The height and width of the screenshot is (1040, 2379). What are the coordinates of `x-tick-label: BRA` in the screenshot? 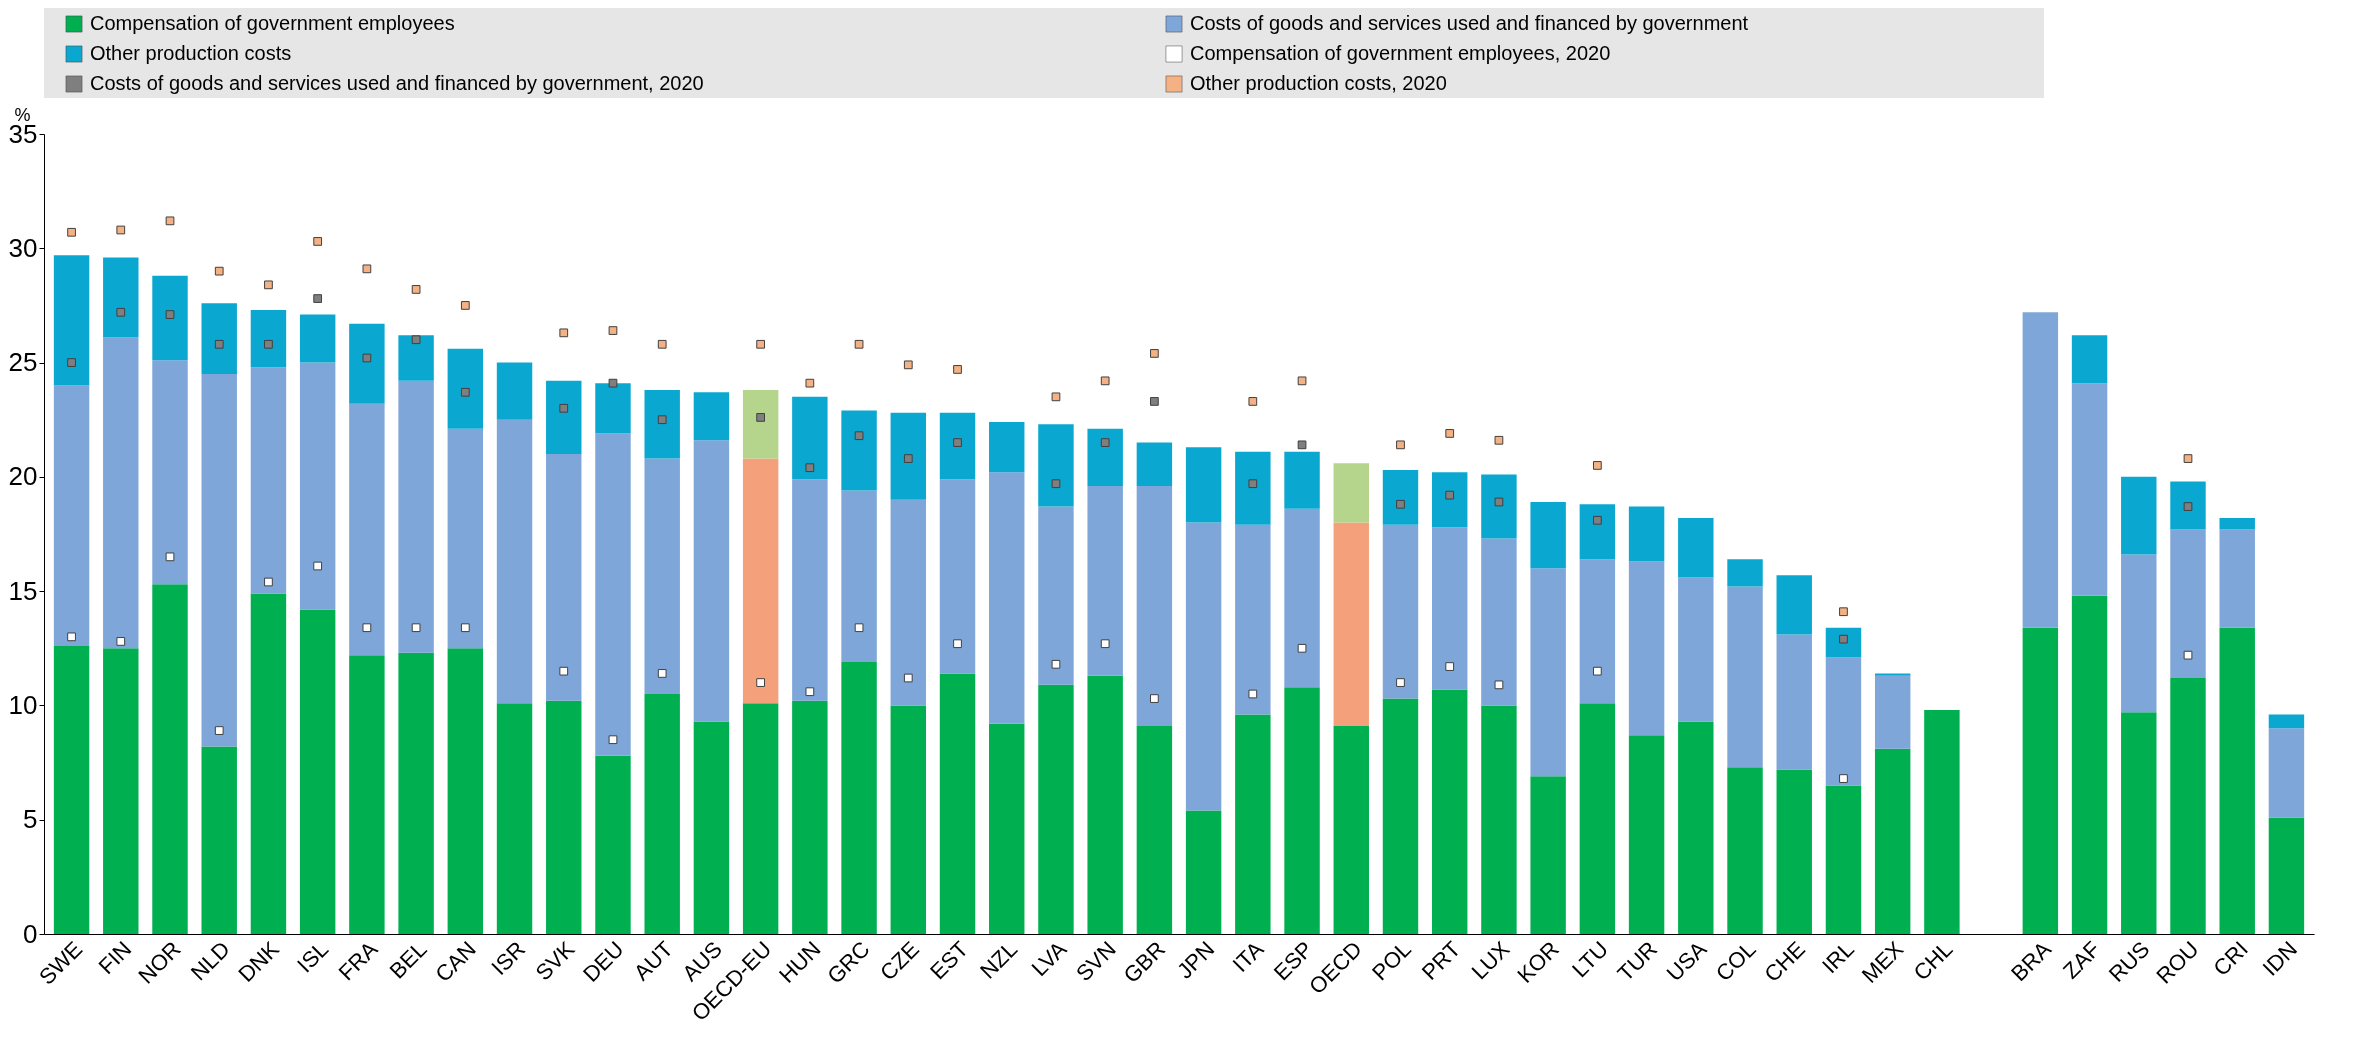 It's located at (2031, 961).